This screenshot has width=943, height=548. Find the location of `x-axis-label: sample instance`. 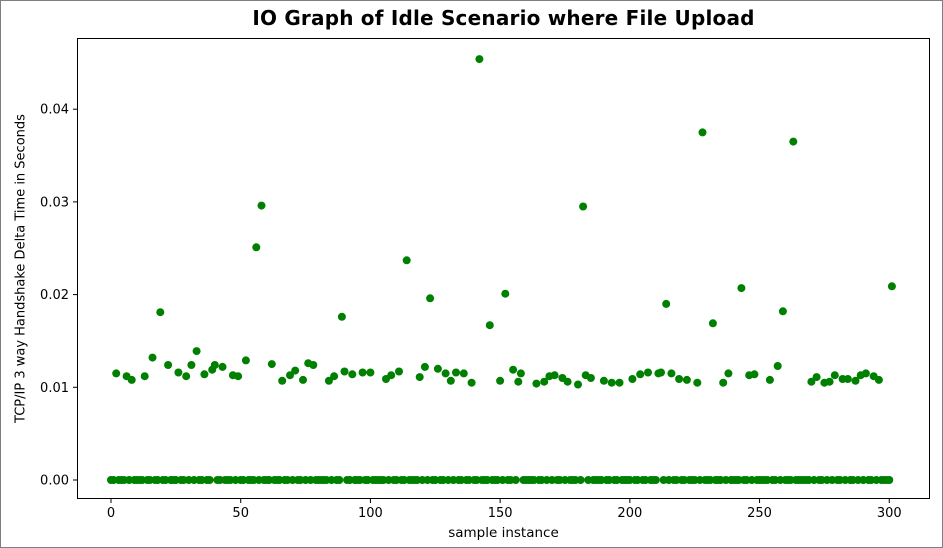

x-axis-label: sample instance is located at coordinates (503, 533).